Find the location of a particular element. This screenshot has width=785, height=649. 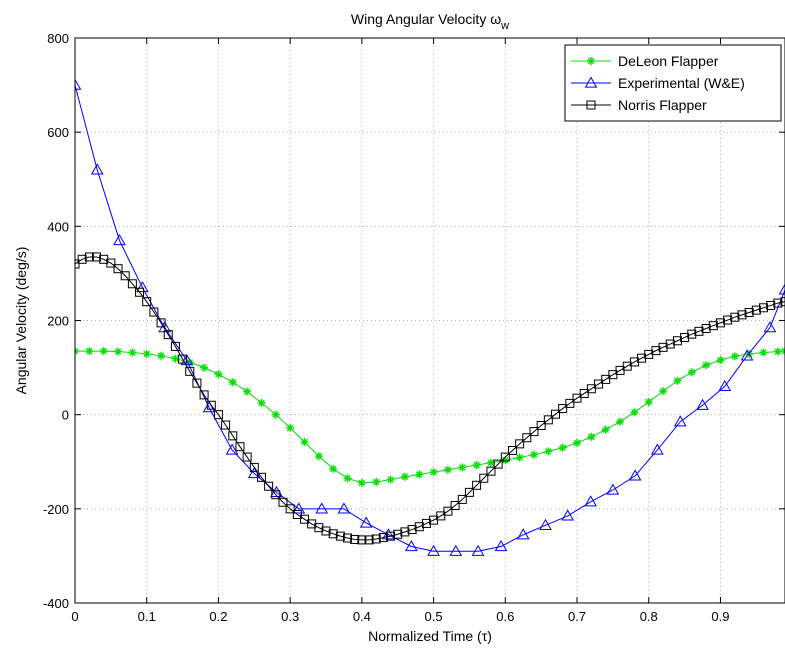

y-tick-label: 800 is located at coordinates (58, 38).